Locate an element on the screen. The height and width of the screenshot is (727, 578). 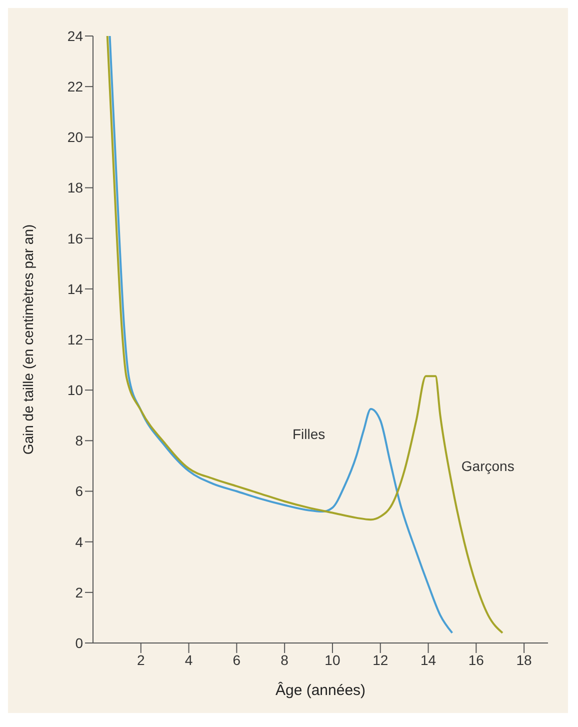
y-tick-label: 8 is located at coordinates (79, 440).